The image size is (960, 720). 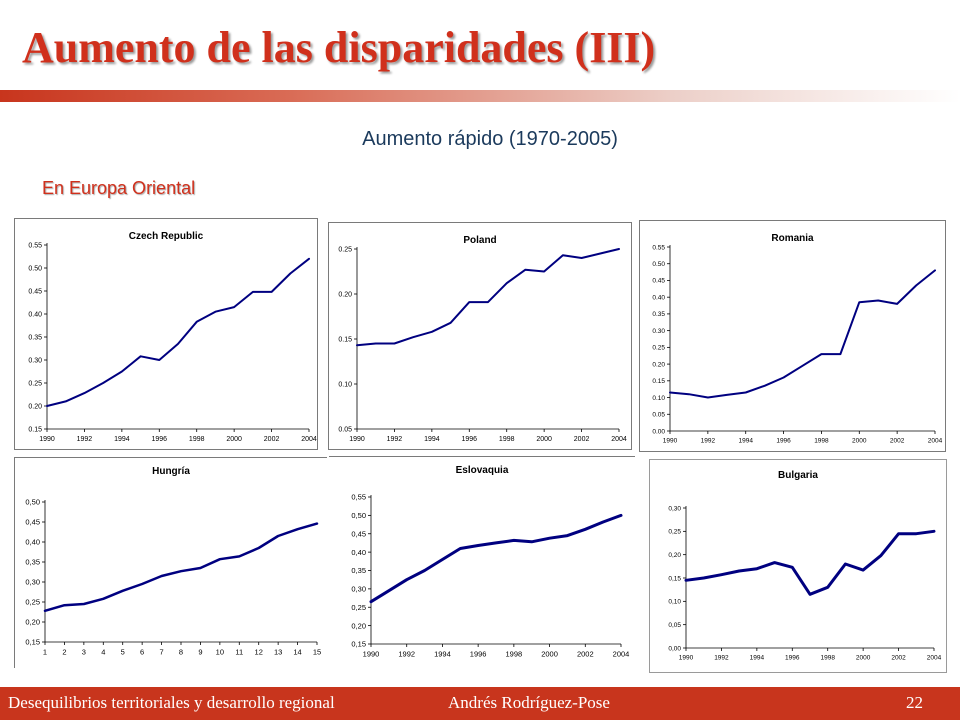 What do you see at coordinates (674, 602) in the screenshot?
I see `y-tick-label: 0,10` at bounding box center [674, 602].